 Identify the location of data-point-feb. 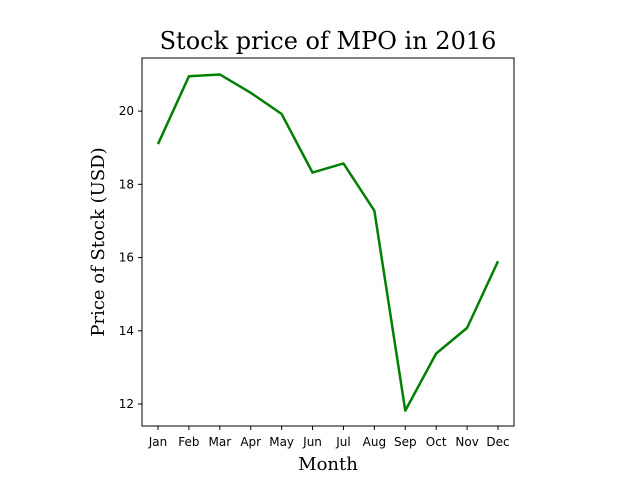
(189, 76).